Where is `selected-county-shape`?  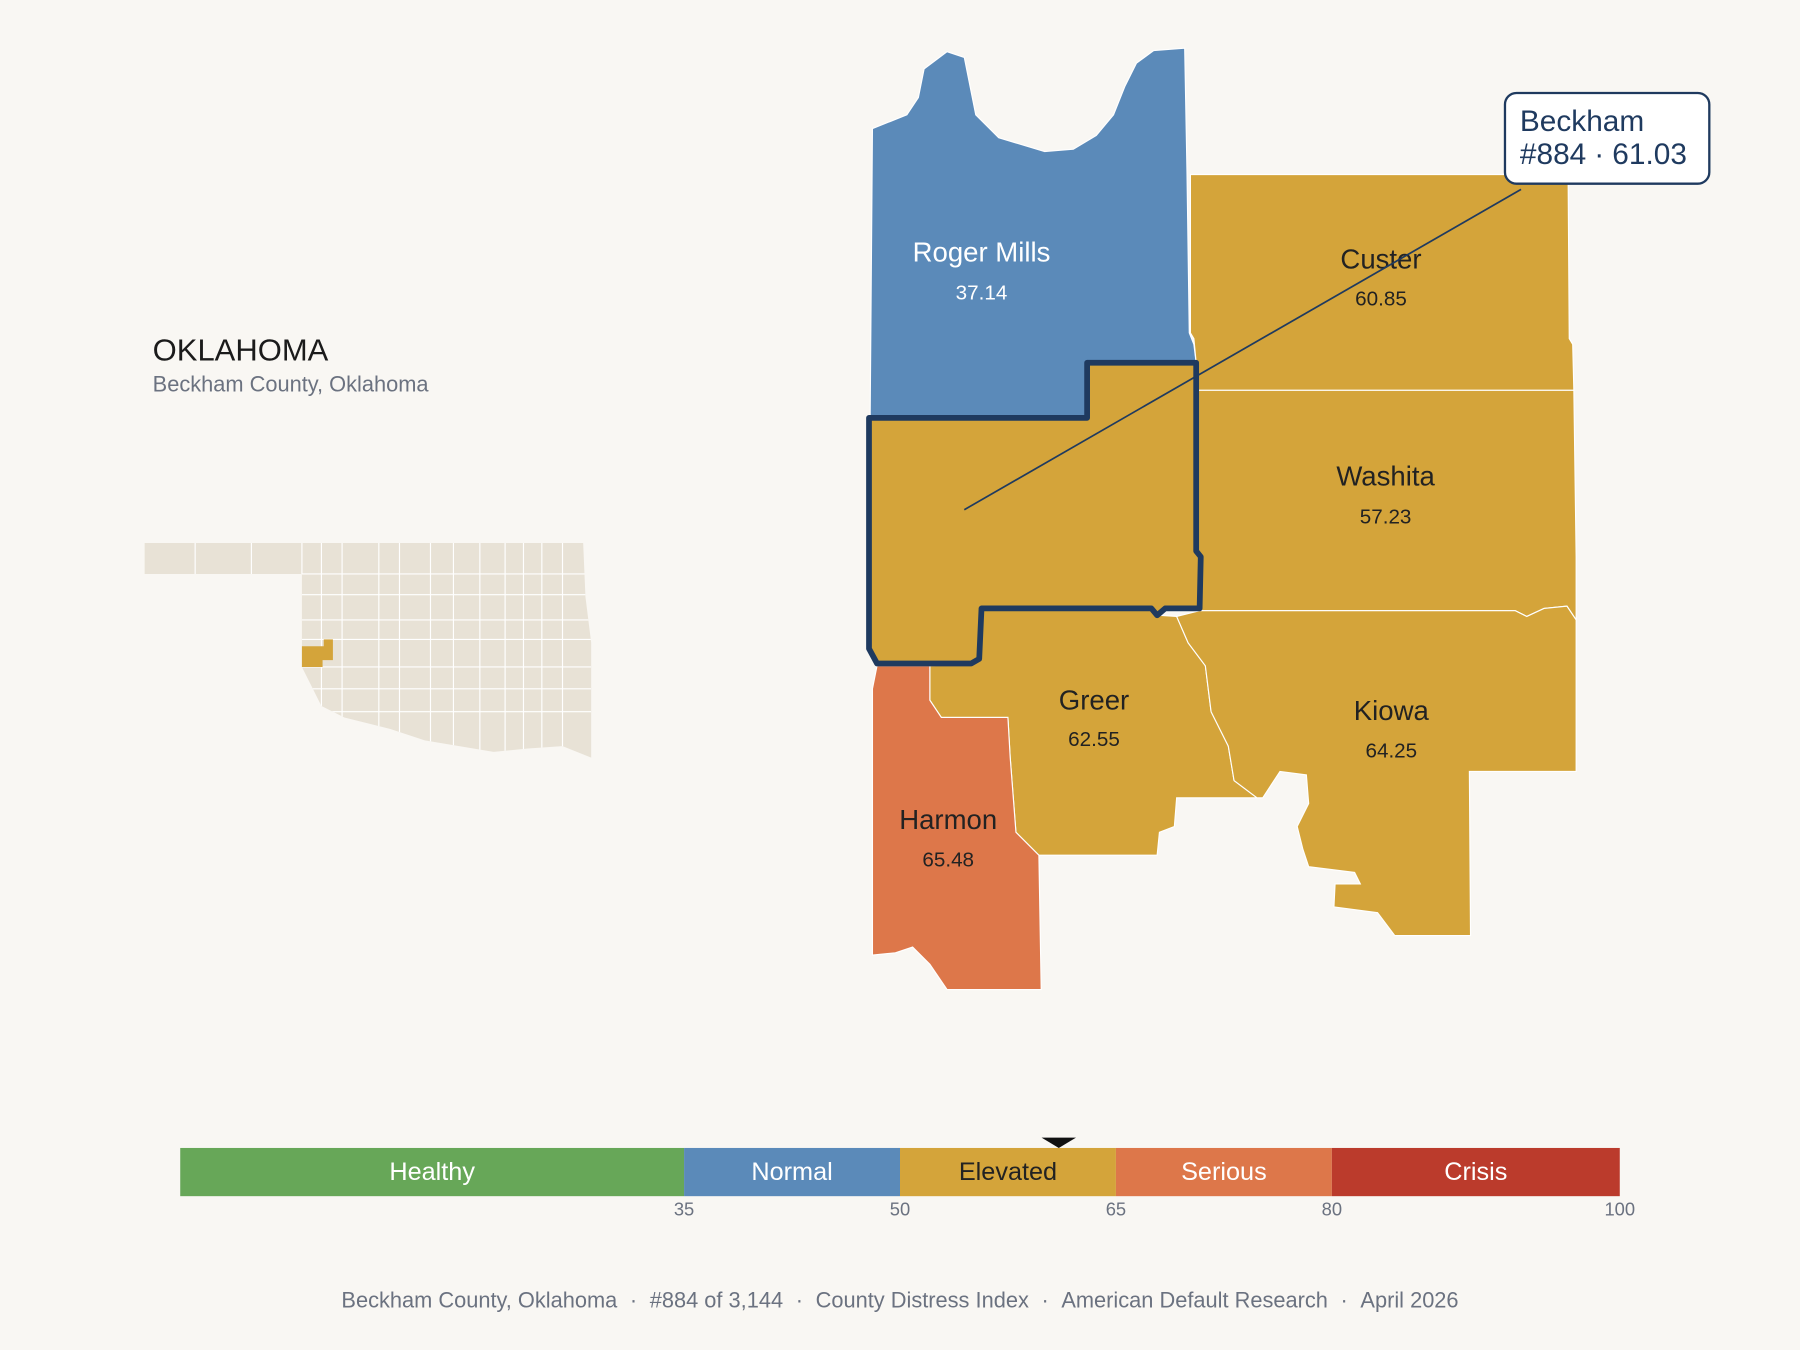 selected-county-shape is located at coordinates (1035, 513).